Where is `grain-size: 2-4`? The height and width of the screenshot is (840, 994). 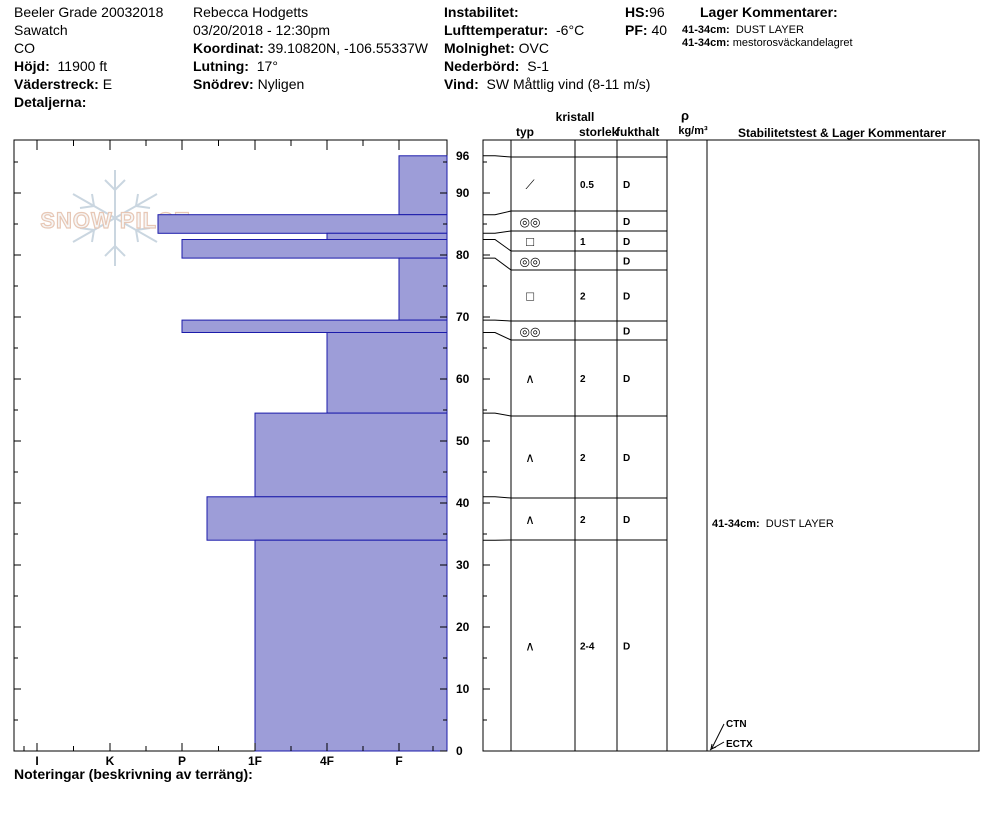
grain-size: 2-4 is located at coordinates (587, 647).